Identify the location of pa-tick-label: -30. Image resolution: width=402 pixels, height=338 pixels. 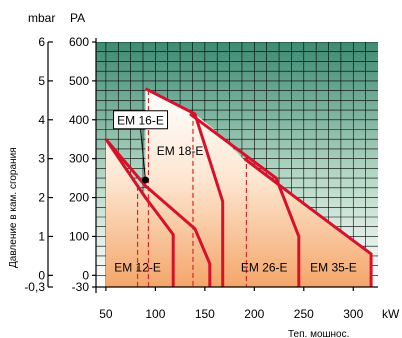
(81, 287).